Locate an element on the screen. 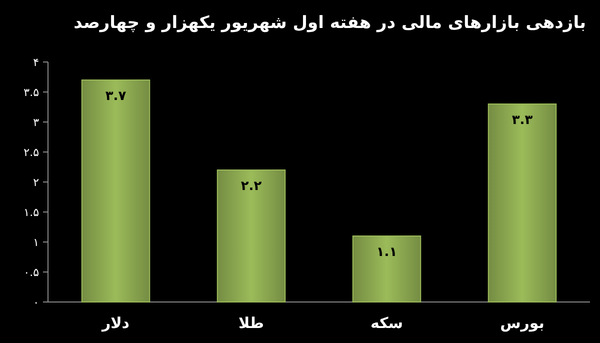  x-tick-label: طلا is located at coordinates (251, 323).